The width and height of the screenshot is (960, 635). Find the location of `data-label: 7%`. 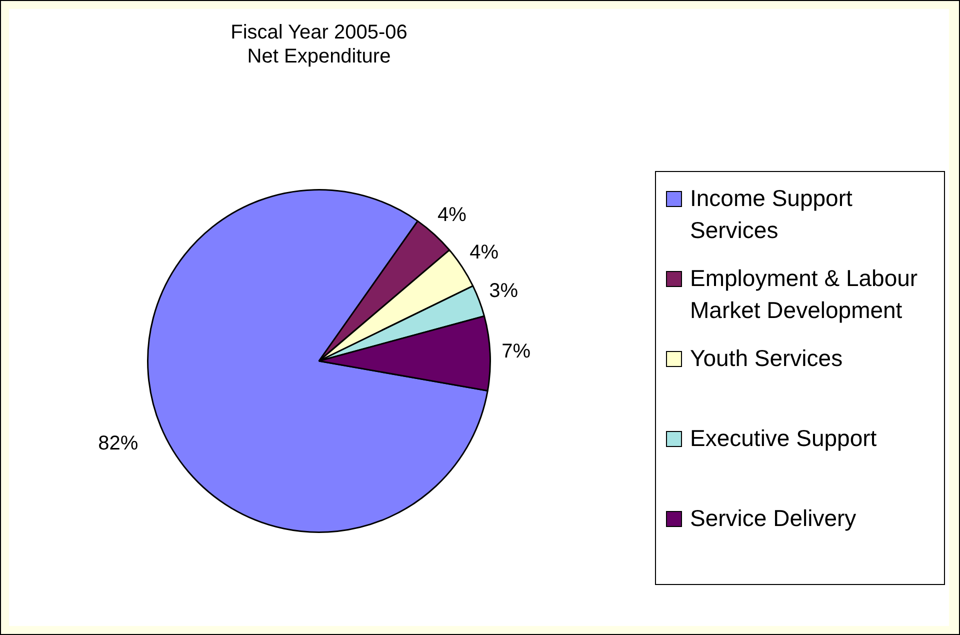

data-label: 7% is located at coordinates (516, 351).